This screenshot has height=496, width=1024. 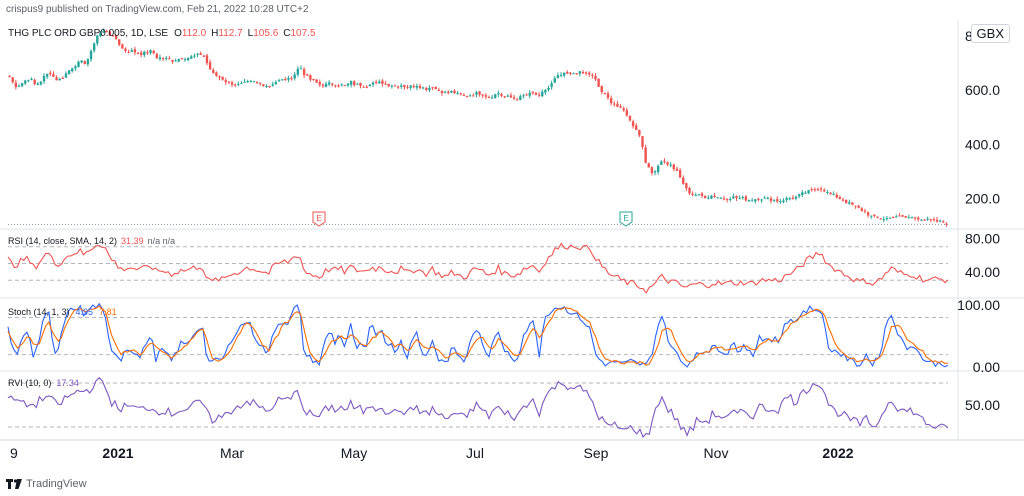 I want to click on footer-brand: TradingView, so click(x=56, y=484).